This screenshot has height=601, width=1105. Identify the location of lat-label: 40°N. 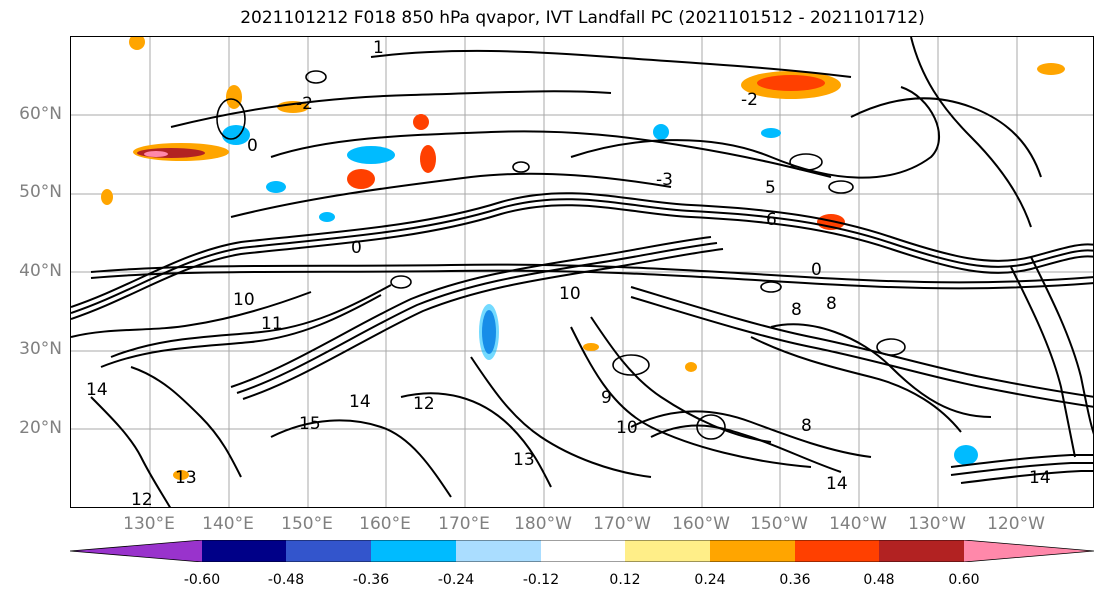
(40, 271).